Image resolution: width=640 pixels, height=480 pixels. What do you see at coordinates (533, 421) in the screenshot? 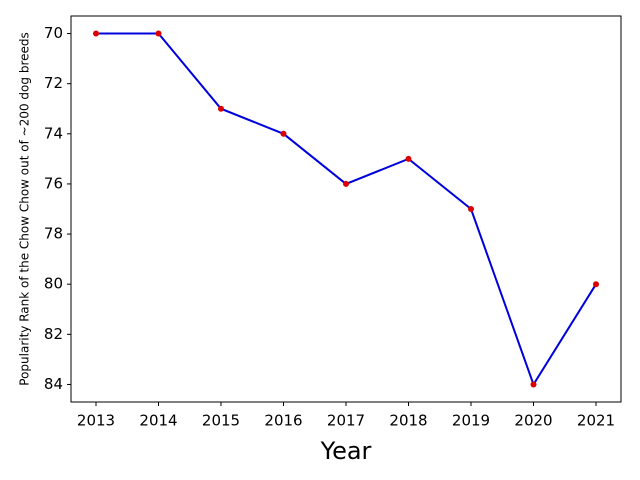
I see `x-tick-label: 2020` at bounding box center [533, 421].